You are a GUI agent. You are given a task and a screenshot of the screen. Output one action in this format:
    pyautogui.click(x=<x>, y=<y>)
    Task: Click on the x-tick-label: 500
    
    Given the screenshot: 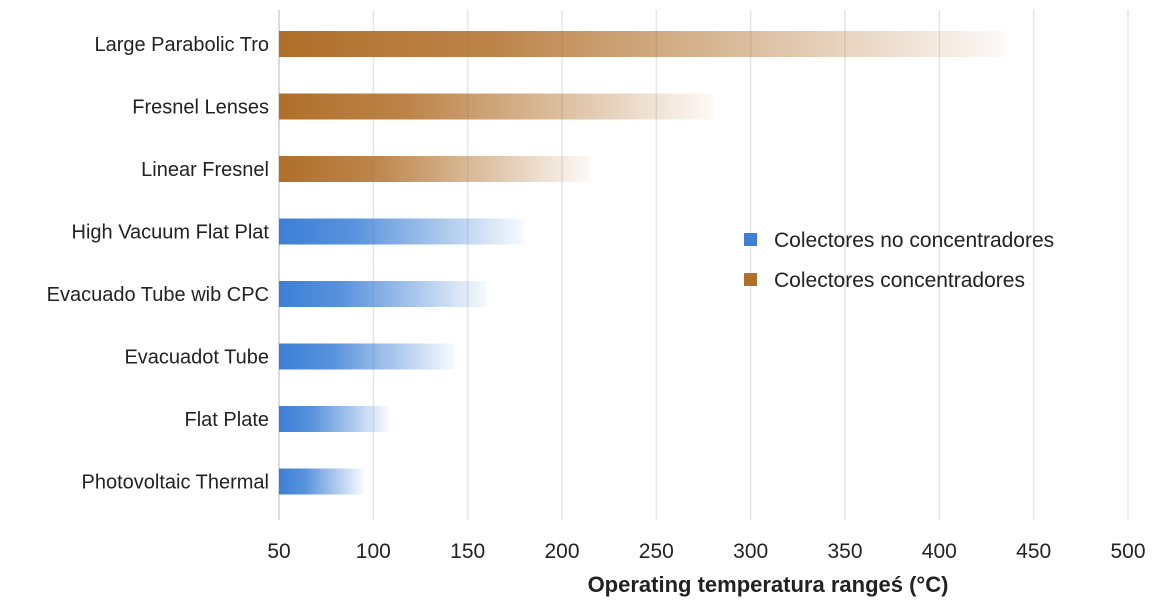 What is the action you would take?
    pyautogui.click(x=1127, y=551)
    